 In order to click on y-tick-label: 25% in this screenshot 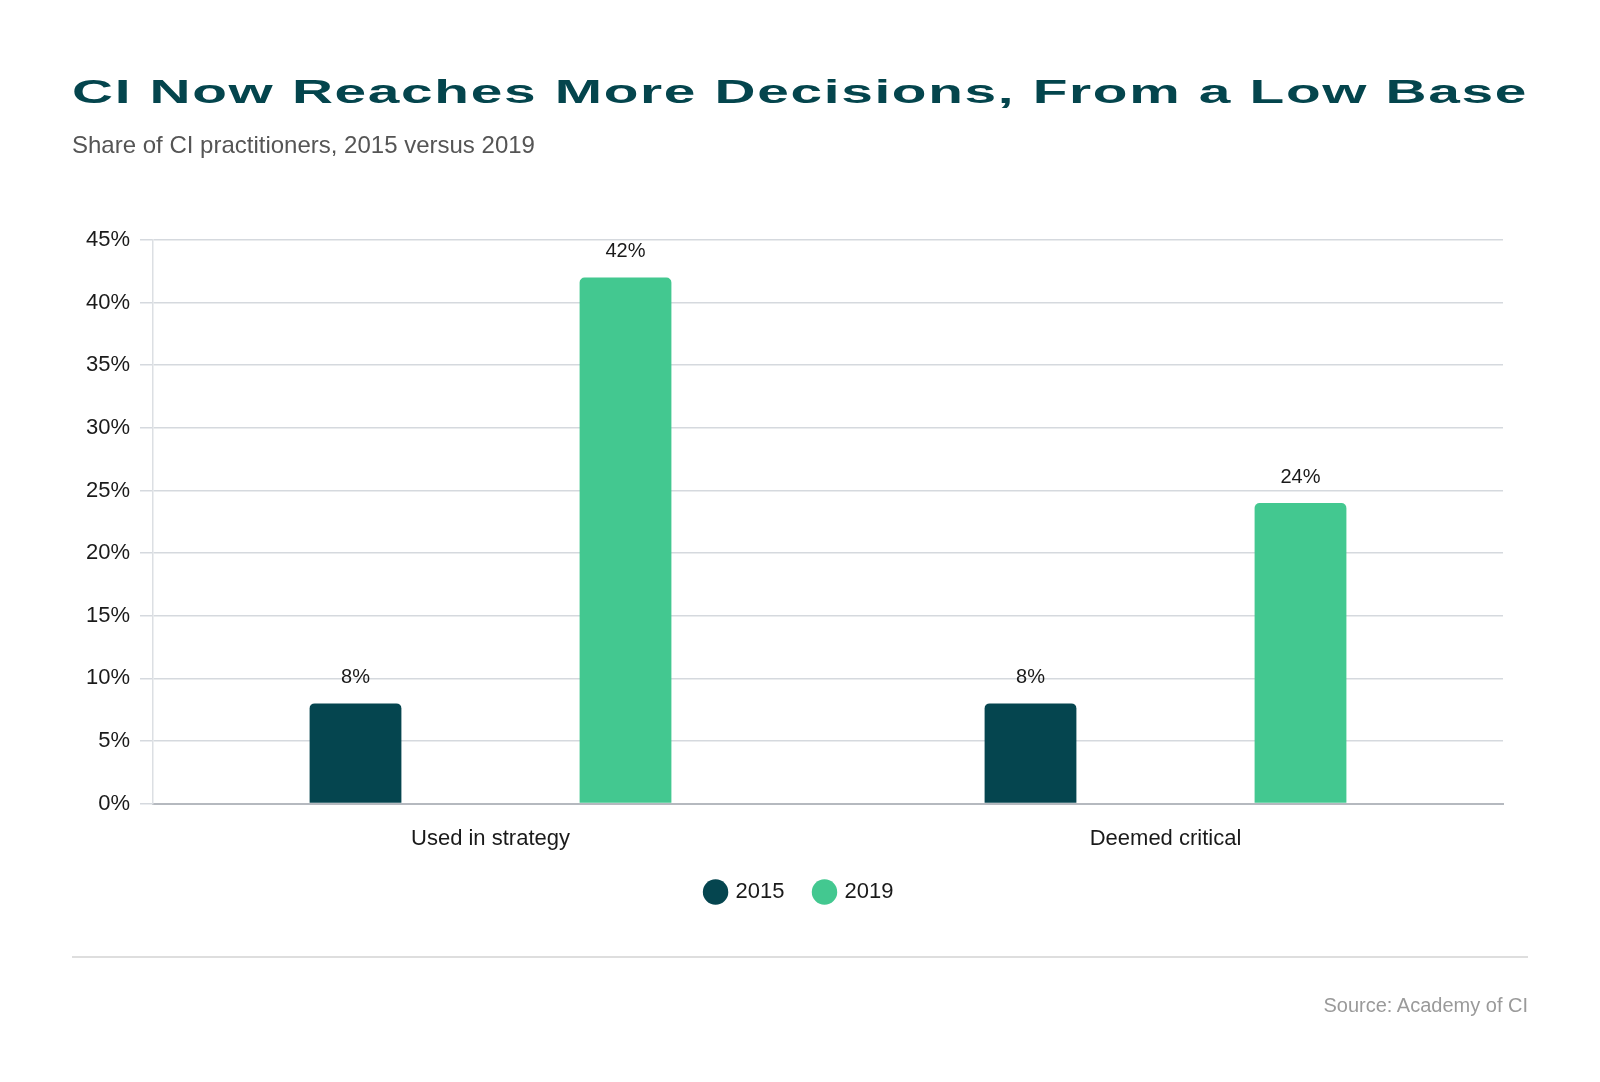, I will do `click(107, 489)`.